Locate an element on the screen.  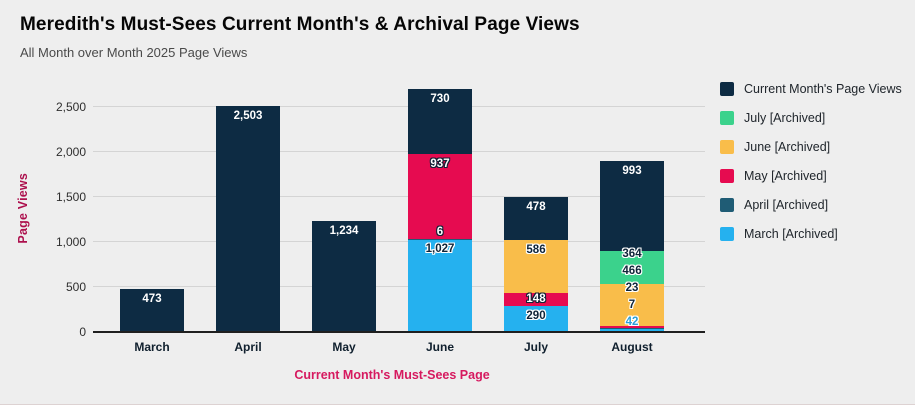
bar-segment-june-current is located at coordinates (440, 121).